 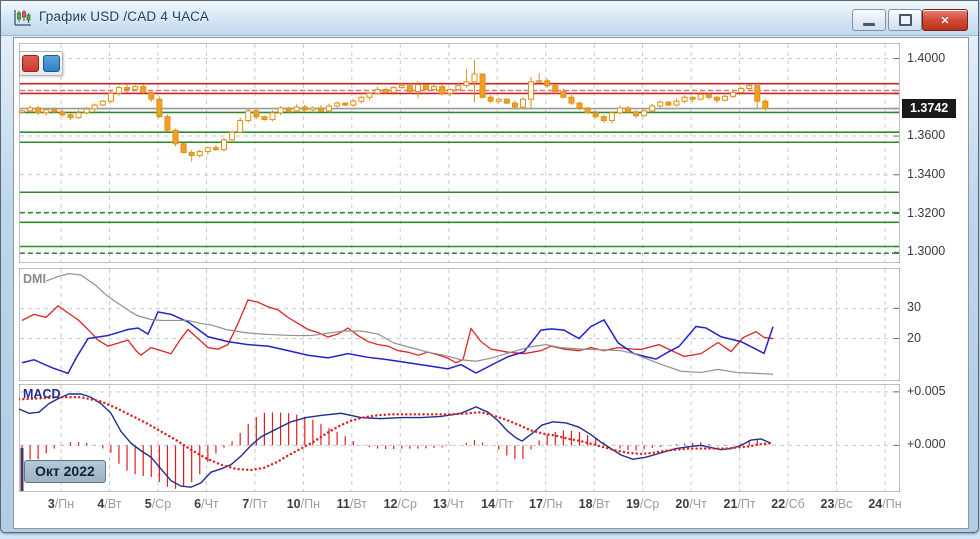 I want to click on macd-axis-label: +0.000, so click(x=926, y=444).